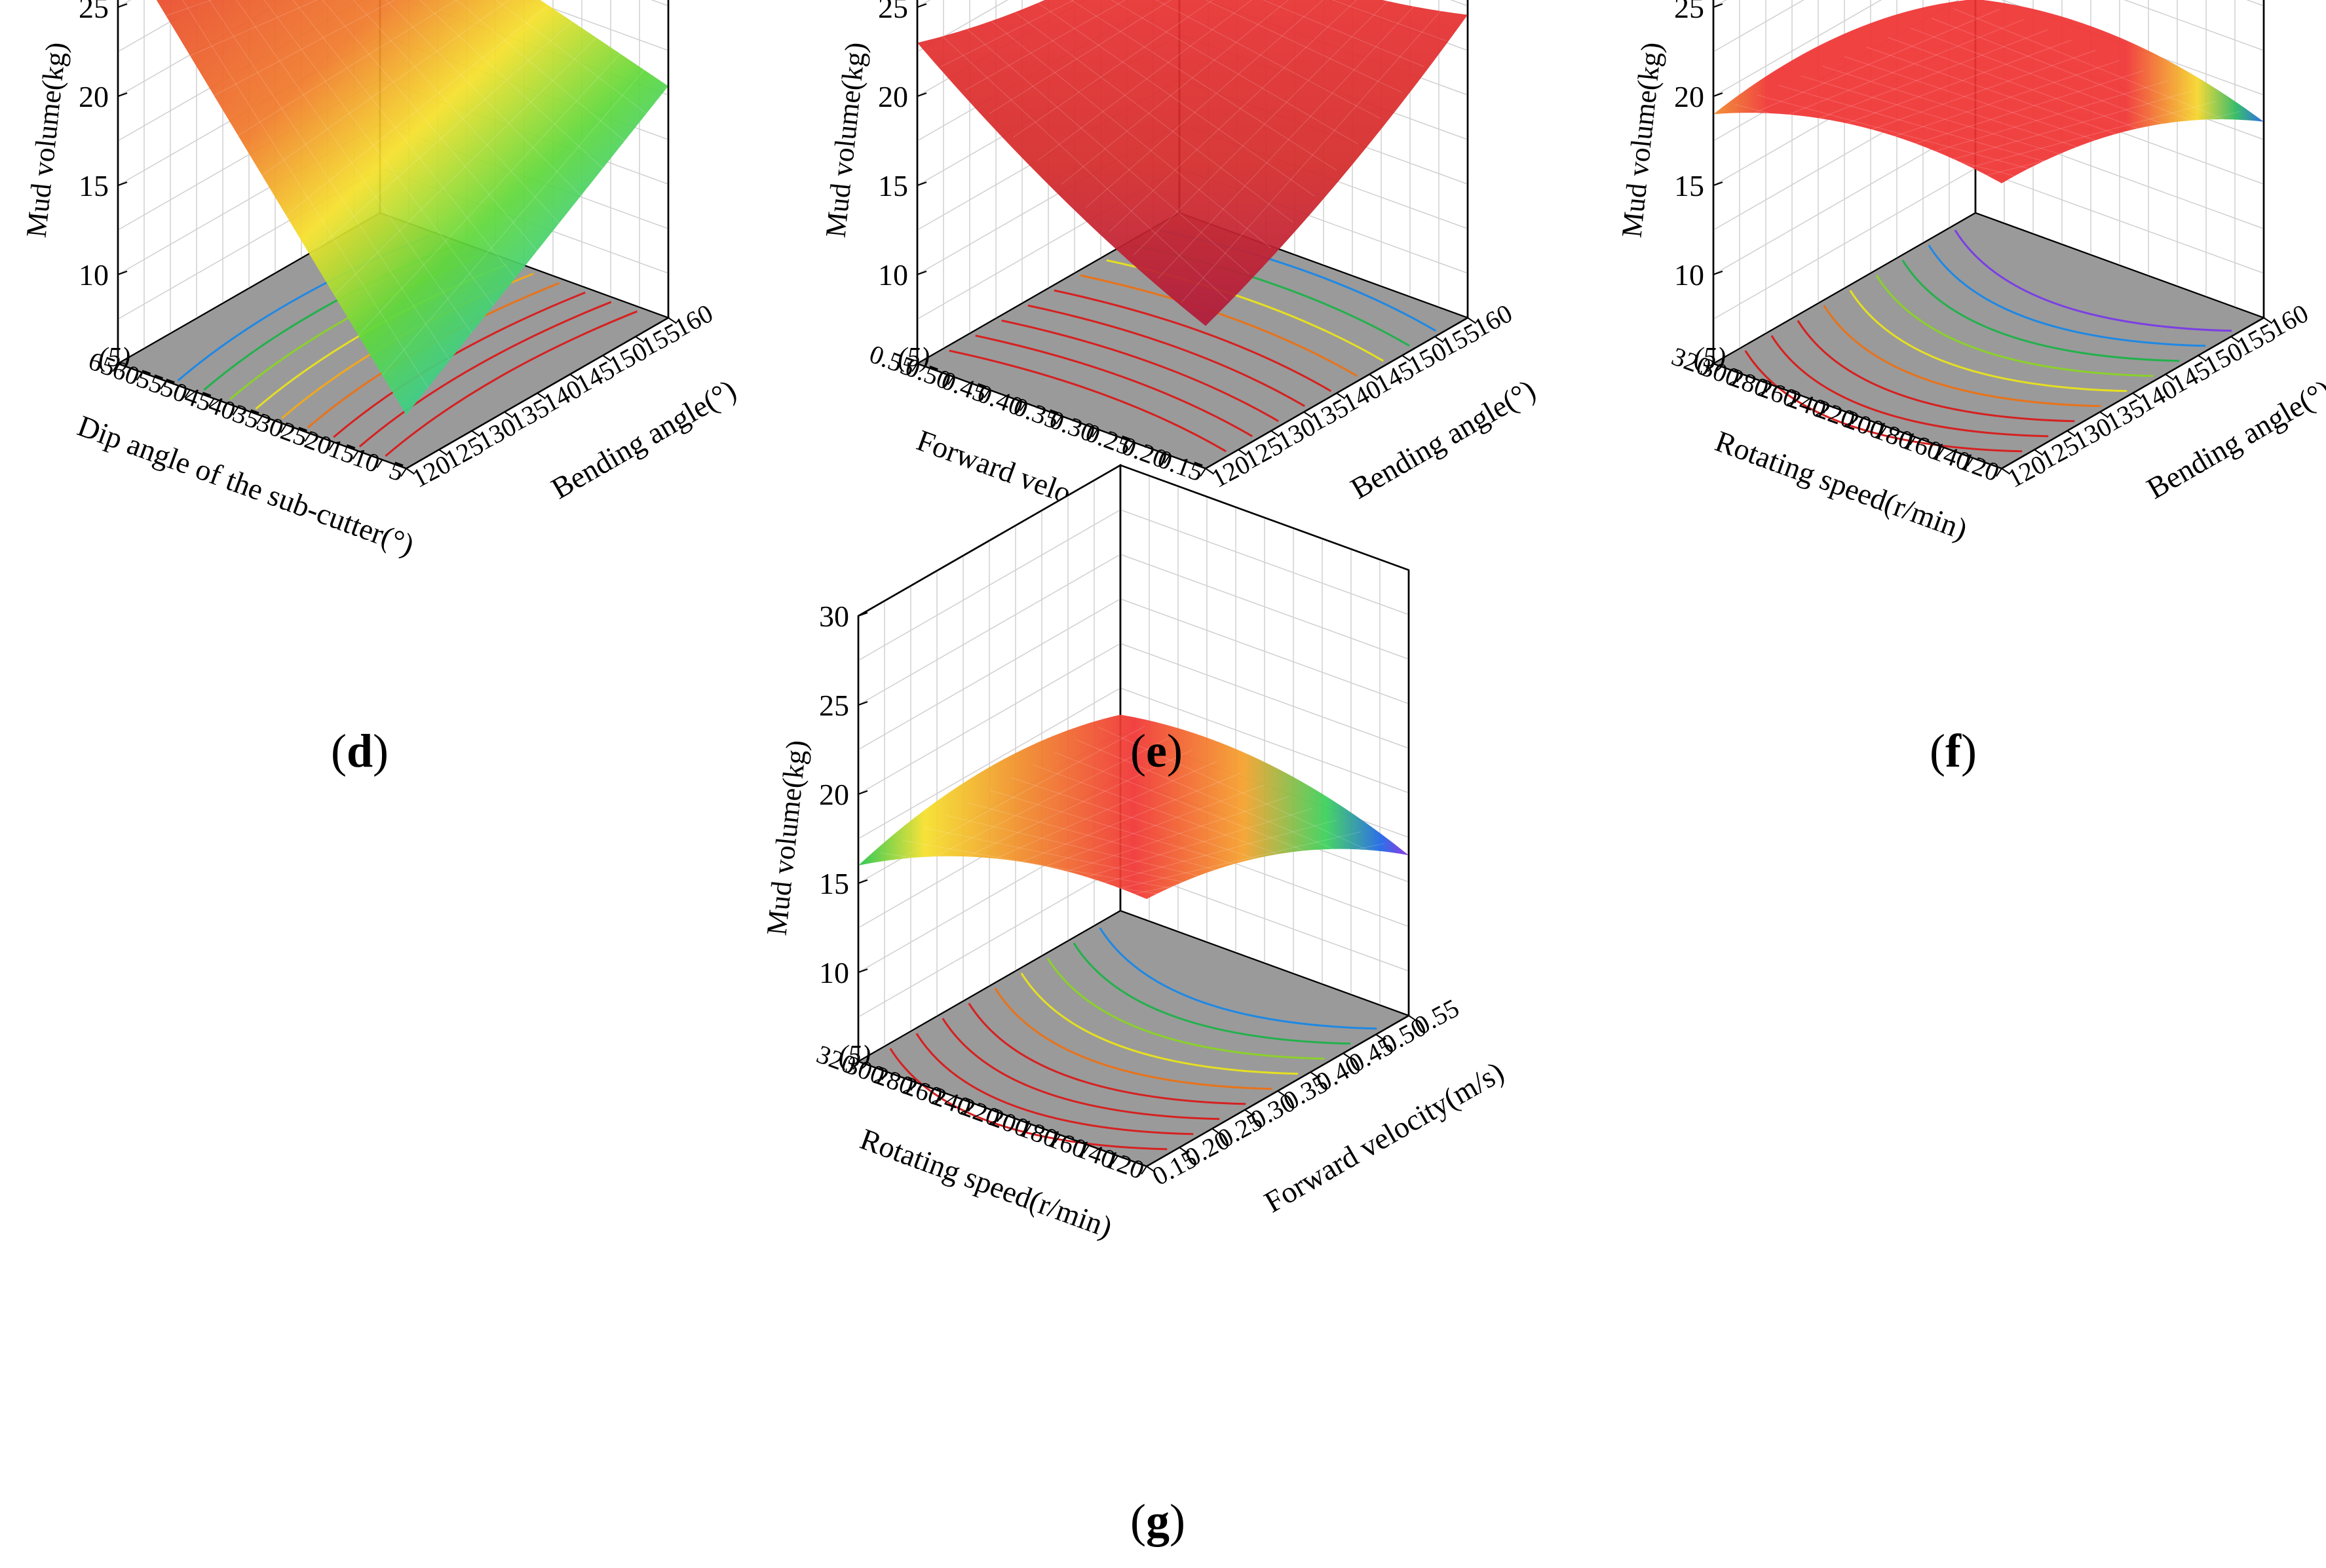  I want to click on z-tick-label: 15, so click(1689, 186).